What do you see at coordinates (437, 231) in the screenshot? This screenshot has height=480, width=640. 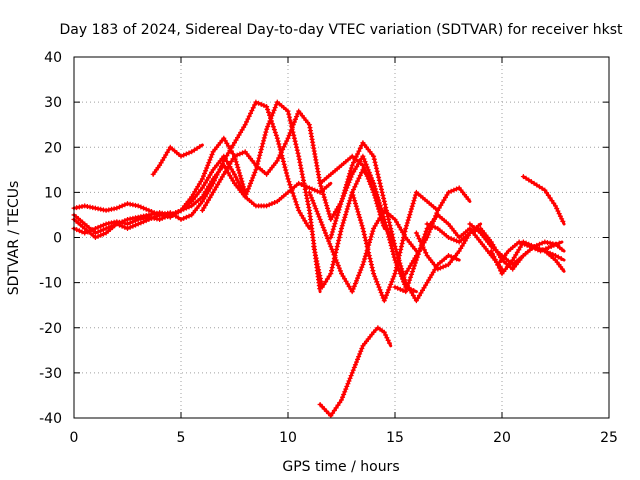 I see `series-track-n` at bounding box center [437, 231].